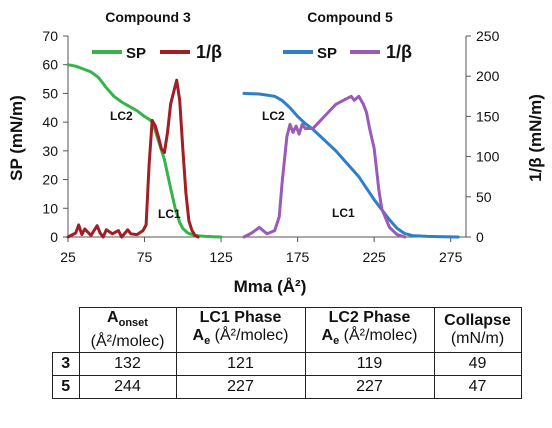  I want to click on legend-label-sp-compound-5: SP, so click(327, 53).